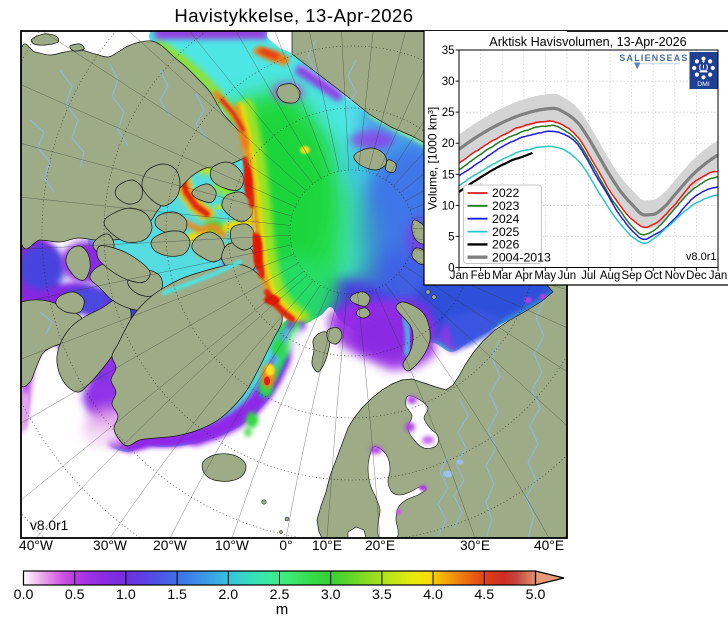 The image size is (728, 631). Describe the element at coordinates (448, 113) in the screenshot. I see `svg-text: 25` at that location.